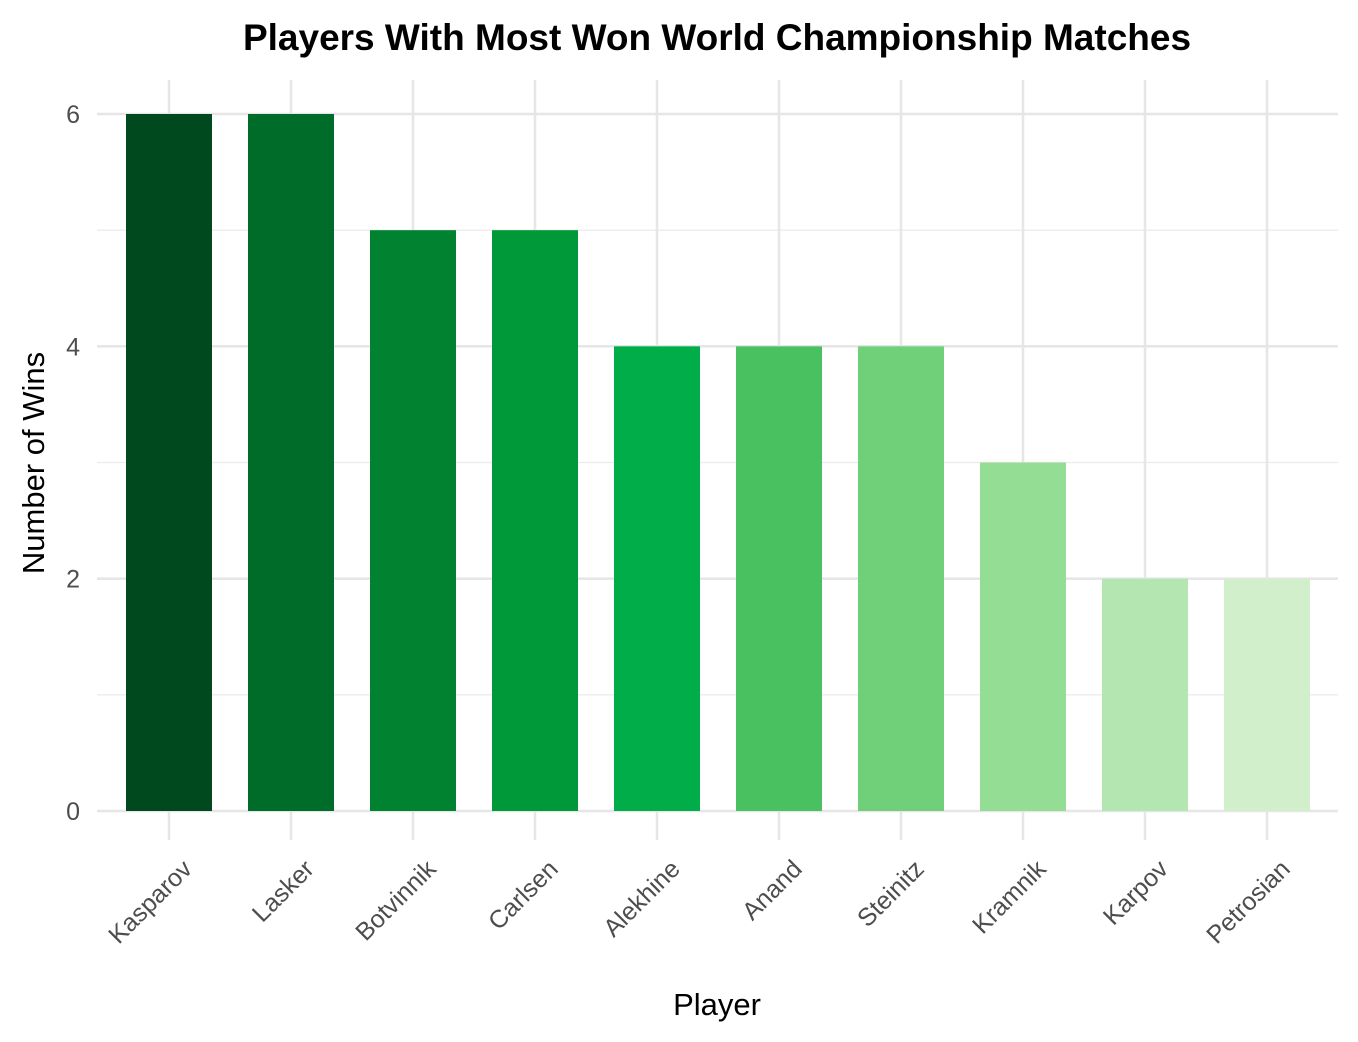  I want to click on bar-kramnik, so click(1023, 636).